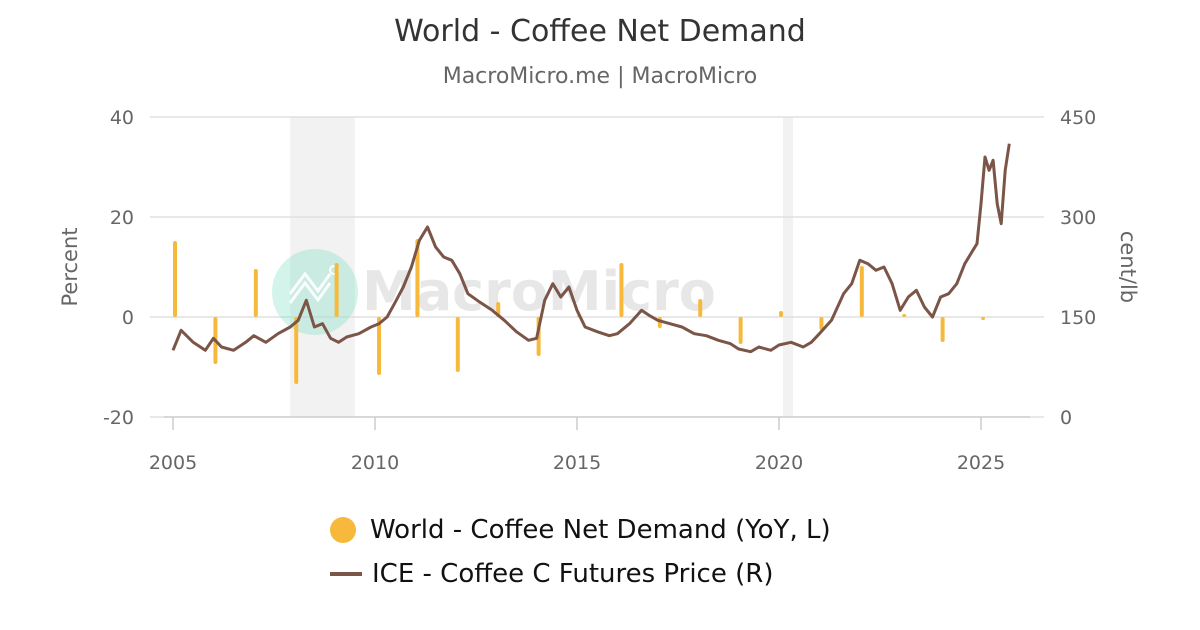  I want to click on line-marker-icon, so click(346, 574).